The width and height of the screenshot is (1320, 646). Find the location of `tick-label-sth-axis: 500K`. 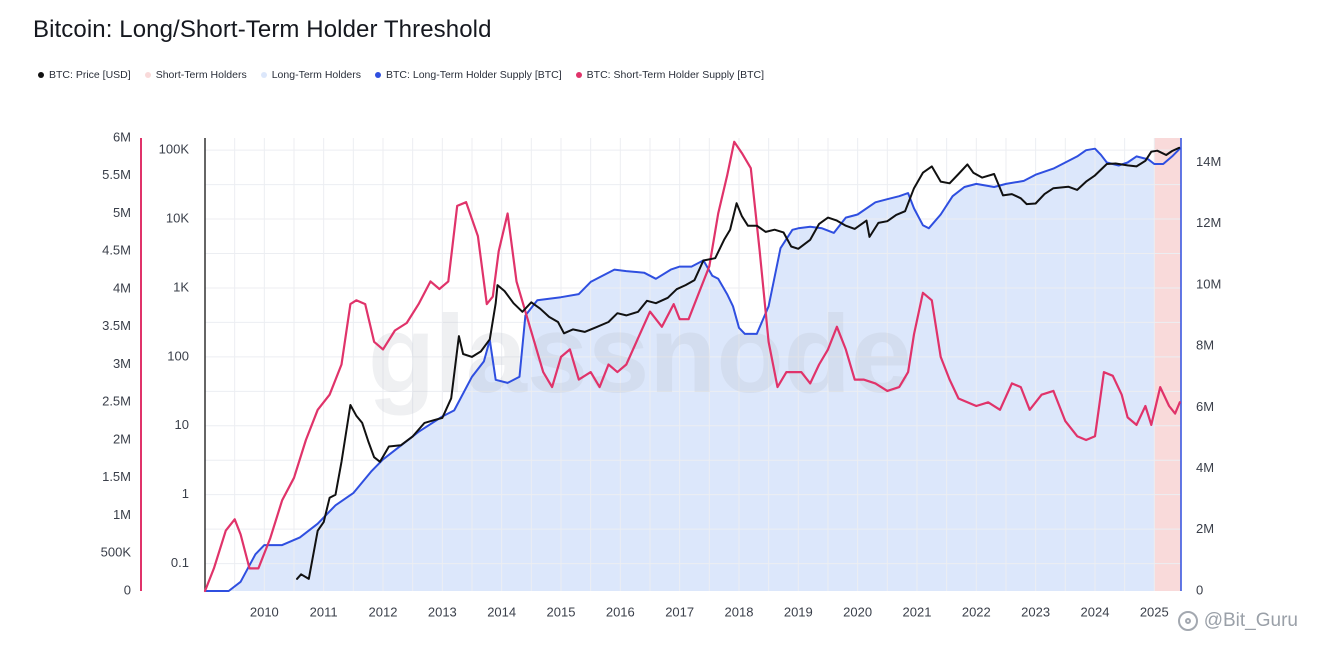

tick-label-sth-axis: 500K is located at coordinates (116, 552).